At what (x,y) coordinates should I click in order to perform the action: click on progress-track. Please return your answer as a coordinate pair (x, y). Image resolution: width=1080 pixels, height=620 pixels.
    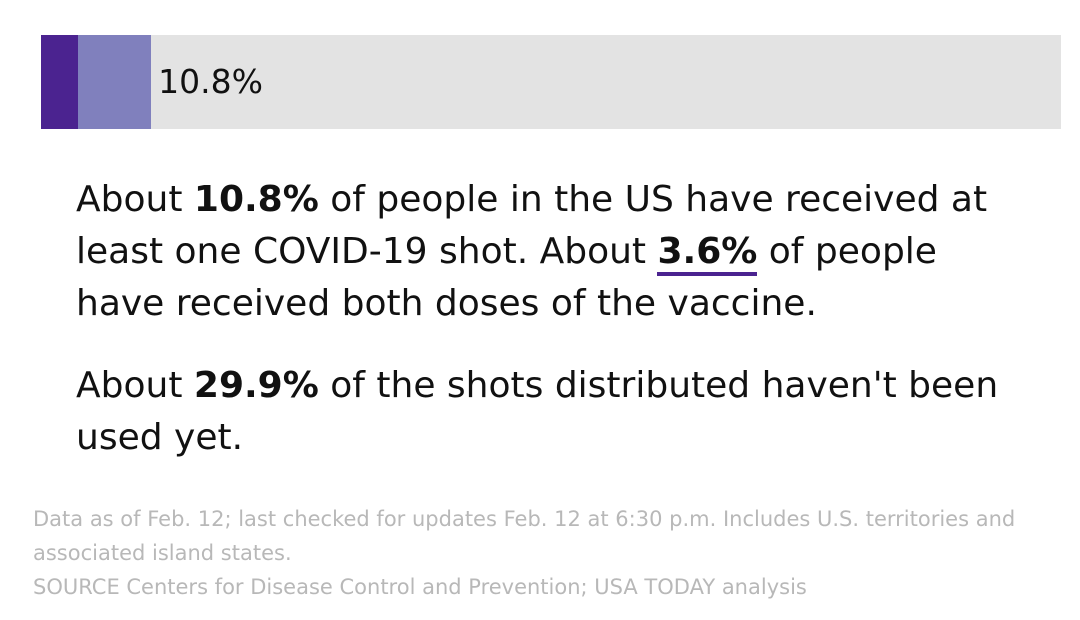
    Looking at the image, I should click on (551, 82).